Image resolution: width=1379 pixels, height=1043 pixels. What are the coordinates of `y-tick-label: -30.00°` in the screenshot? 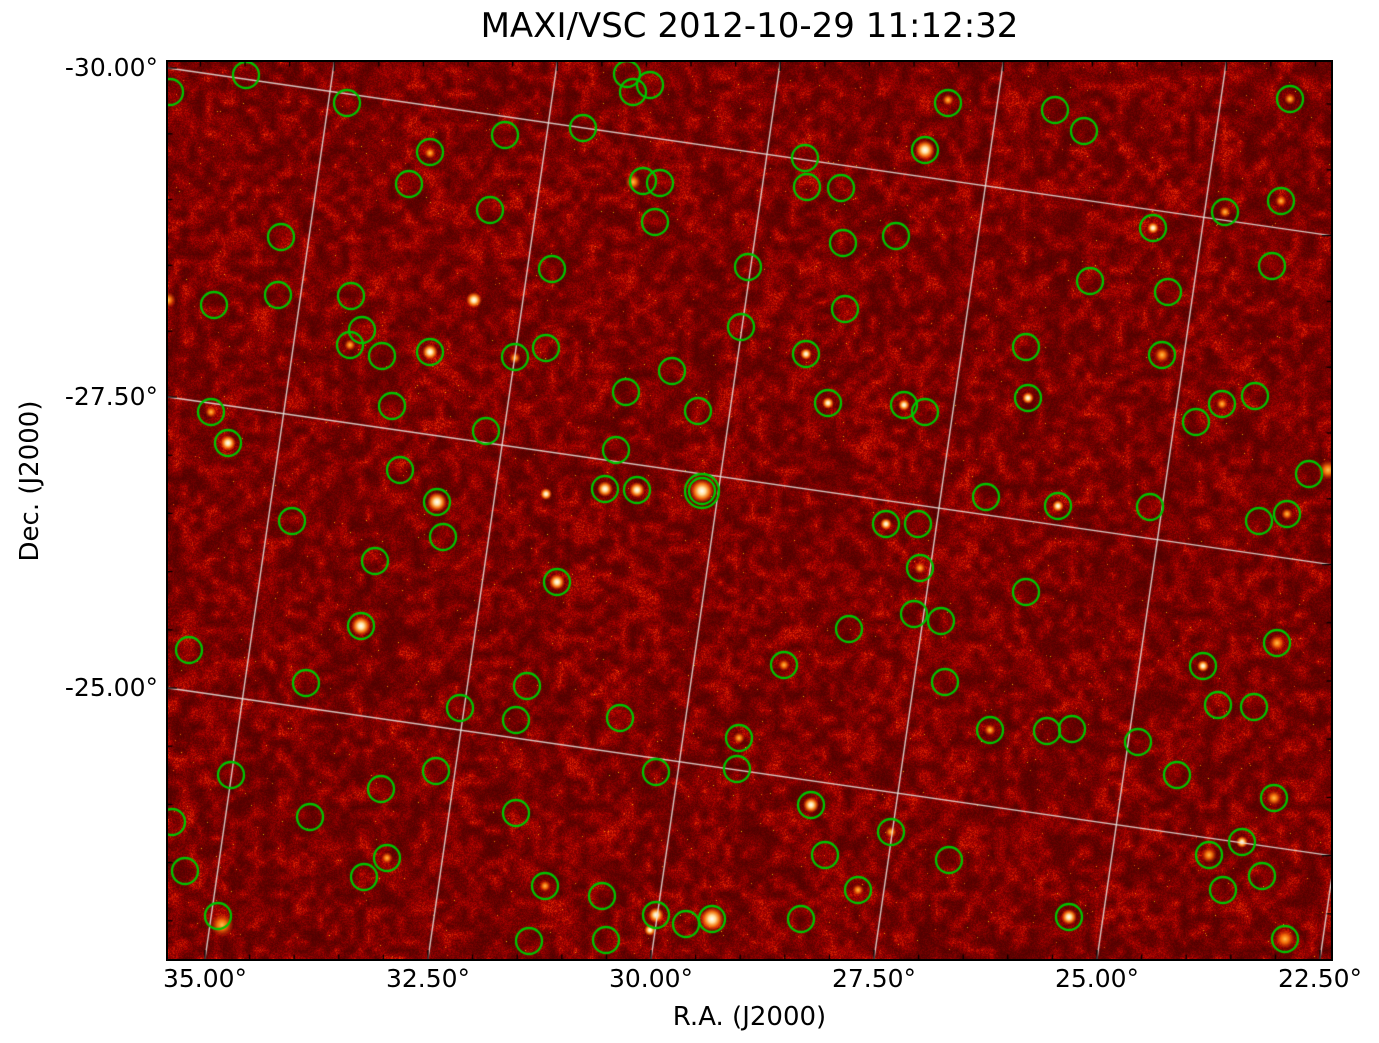 It's located at (111, 67).